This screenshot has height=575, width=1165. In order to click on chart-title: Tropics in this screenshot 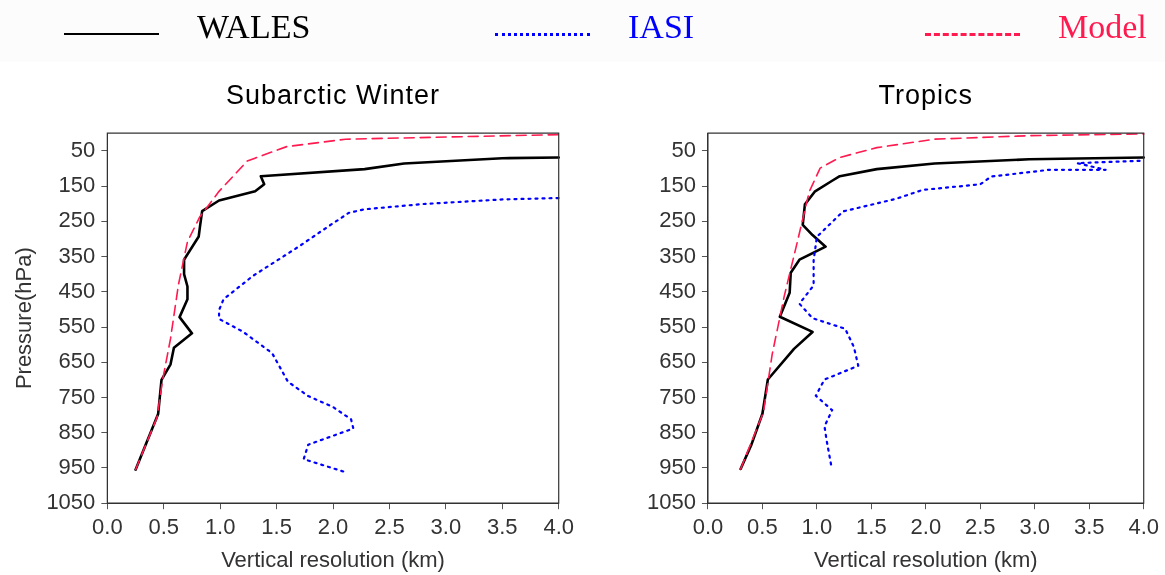, I will do `click(926, 95)`.